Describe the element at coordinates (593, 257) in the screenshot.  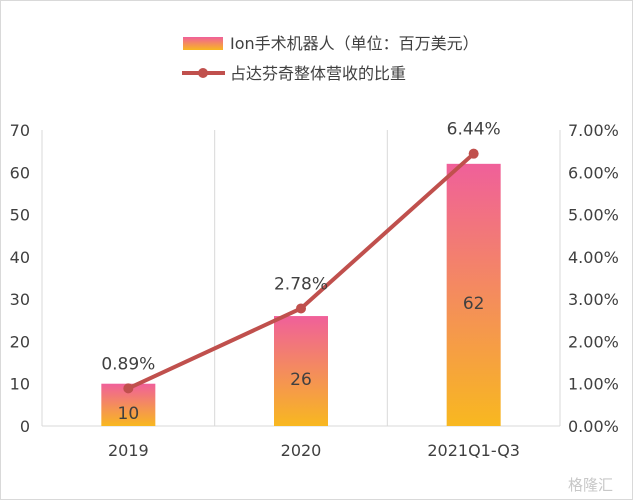
I see `y2-tick-label: 4.00%` at that location.